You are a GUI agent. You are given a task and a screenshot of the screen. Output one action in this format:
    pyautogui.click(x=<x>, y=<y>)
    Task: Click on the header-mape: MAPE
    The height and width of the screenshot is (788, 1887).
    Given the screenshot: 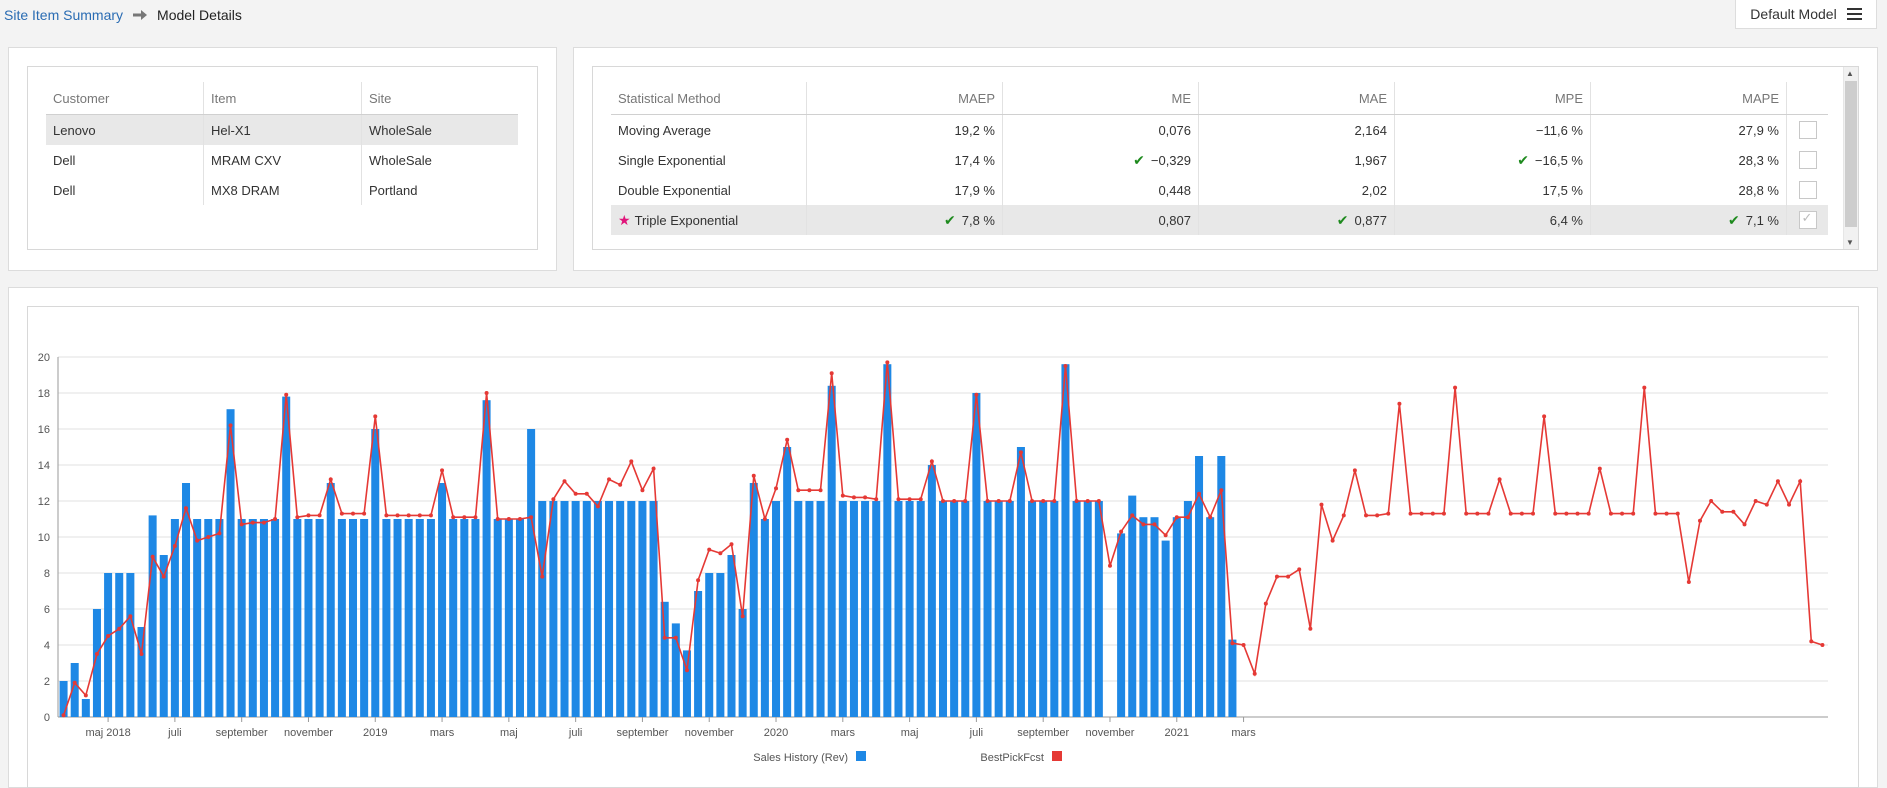 What is the action you would take?
    pyautogui.click(x=1688, y=98)
    